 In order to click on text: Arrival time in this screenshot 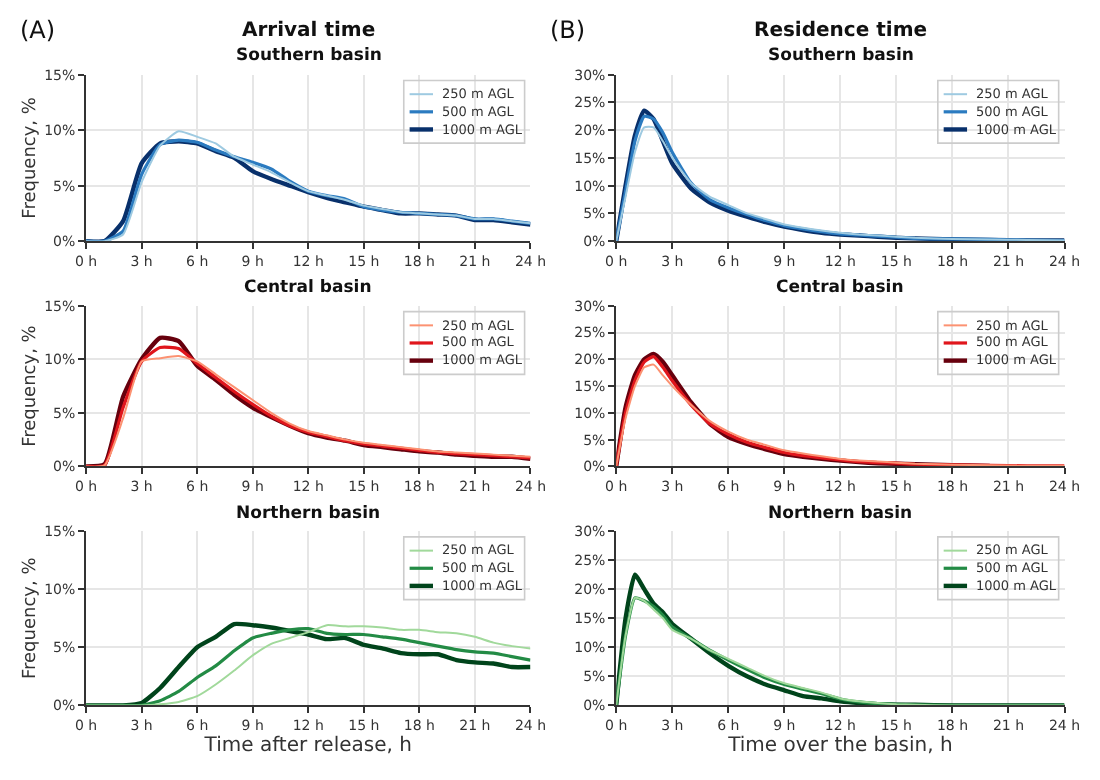, I will do `click(309, 31)`.